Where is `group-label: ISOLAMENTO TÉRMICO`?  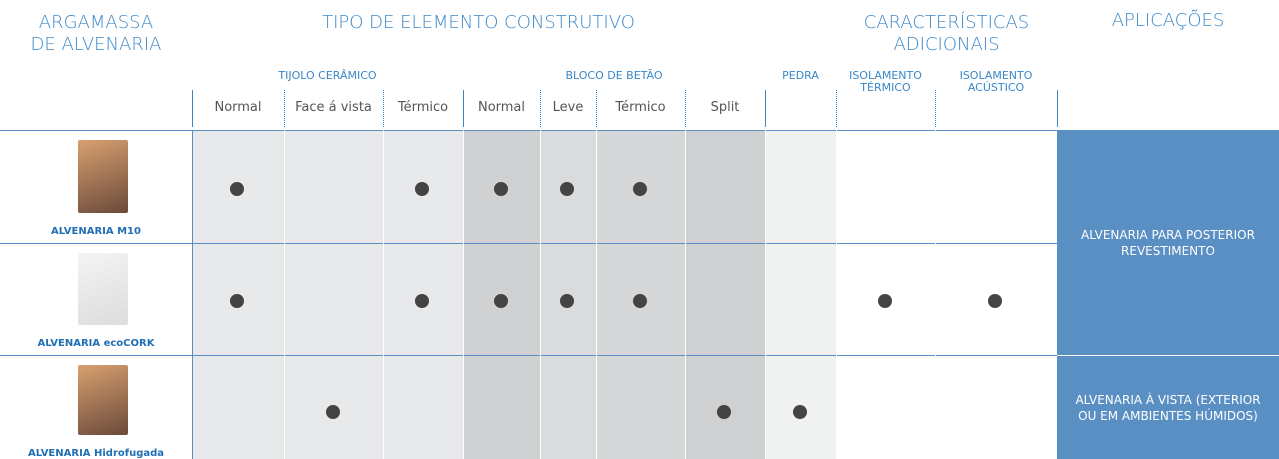 group-label: ISOLAMENTO TÉRMICO is located at coordinates (885, 81).